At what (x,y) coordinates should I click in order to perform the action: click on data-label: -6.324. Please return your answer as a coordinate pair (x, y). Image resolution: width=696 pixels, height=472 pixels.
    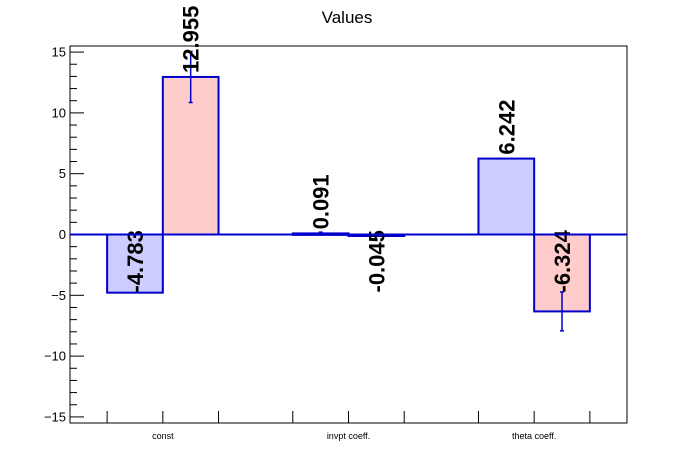
    Looking at the image, I should click on (562, 260).